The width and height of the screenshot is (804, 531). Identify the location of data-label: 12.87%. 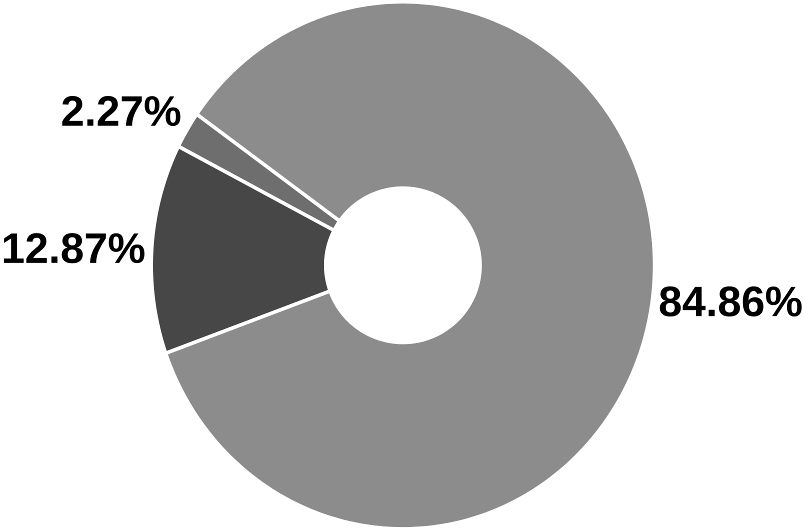
(74, 248).